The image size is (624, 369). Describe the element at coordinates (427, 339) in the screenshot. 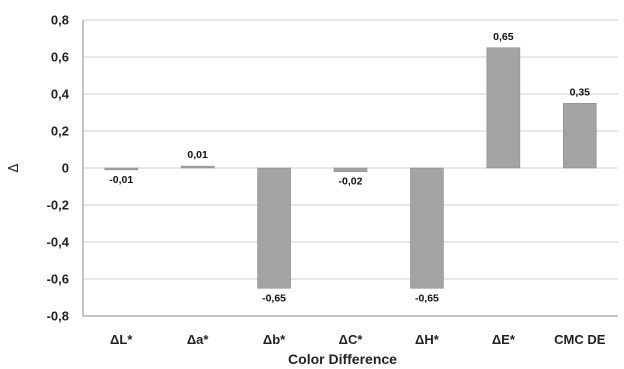

I see `x-category-label: ΔH*` at that location.